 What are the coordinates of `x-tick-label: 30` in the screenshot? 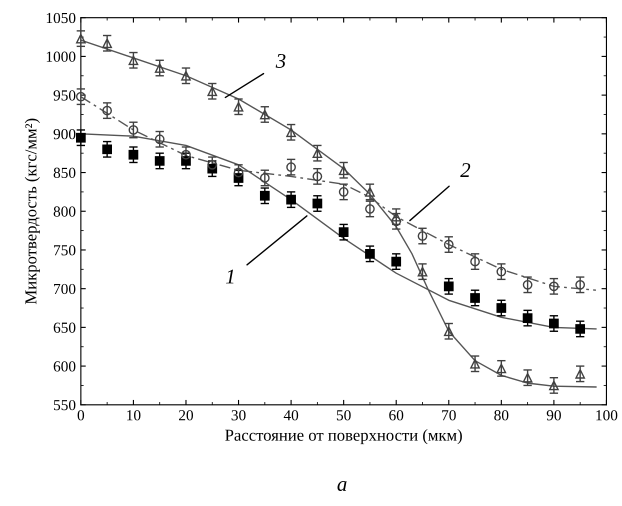 It's located at (239, 415).